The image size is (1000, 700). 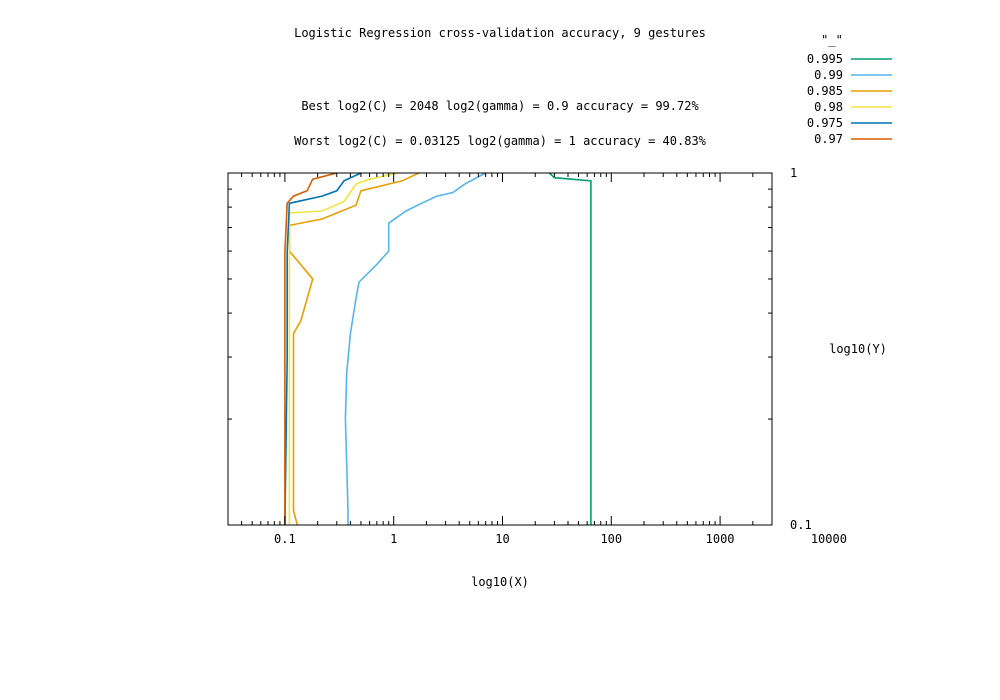 I want to click on legend: "_" 0.995 0.99 0.985 0.98 0.975 0.97, so click(x=849, y=89).